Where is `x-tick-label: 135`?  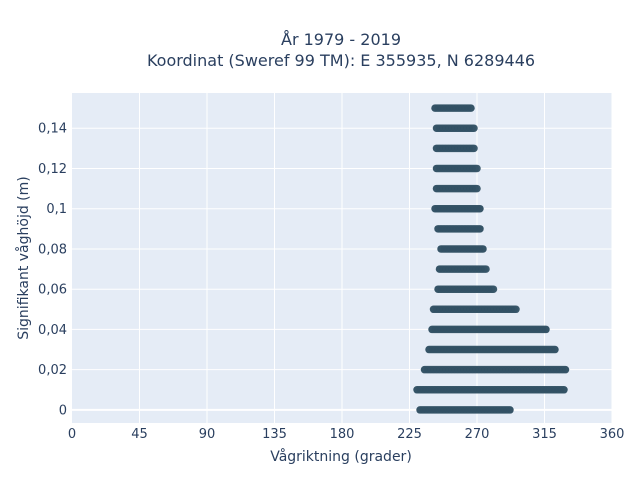 x-tick-label: 135 is located at coordinates (274, 434).